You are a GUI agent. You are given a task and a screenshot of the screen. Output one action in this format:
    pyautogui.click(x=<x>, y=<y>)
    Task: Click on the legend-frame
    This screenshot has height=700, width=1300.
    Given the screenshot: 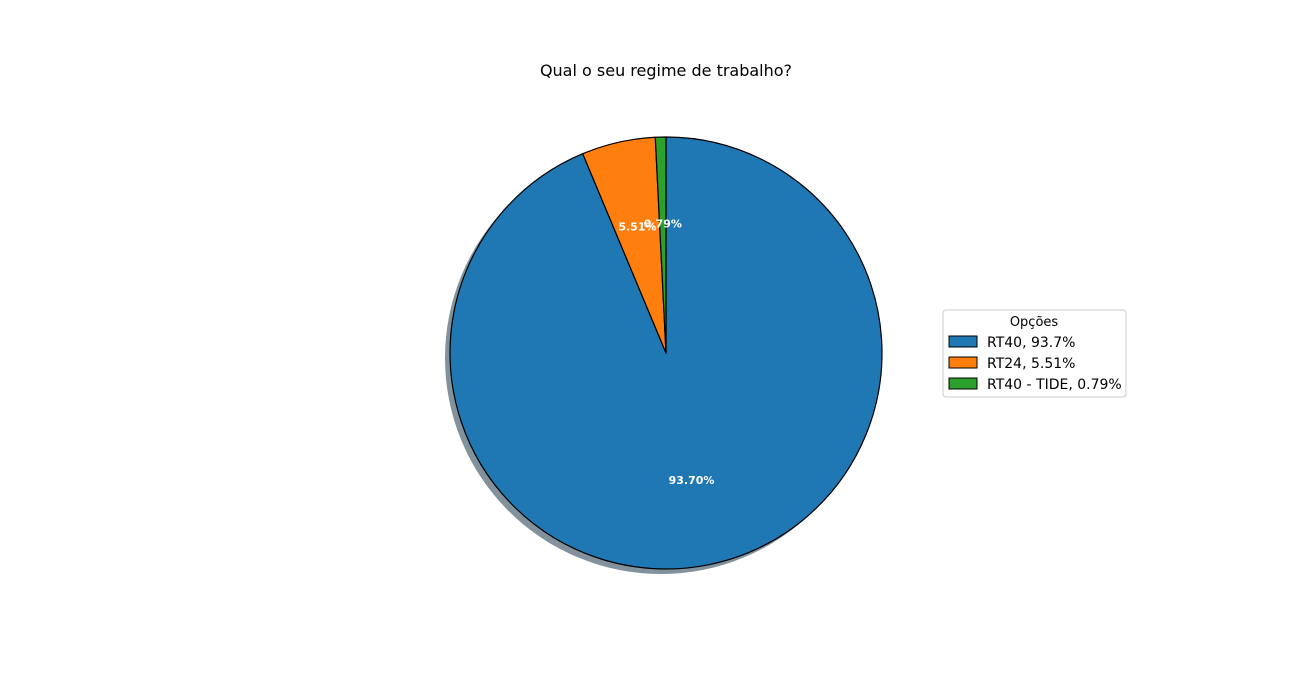 What is the action you would take?
    pyautogui.click(x=1034, y=353)
    